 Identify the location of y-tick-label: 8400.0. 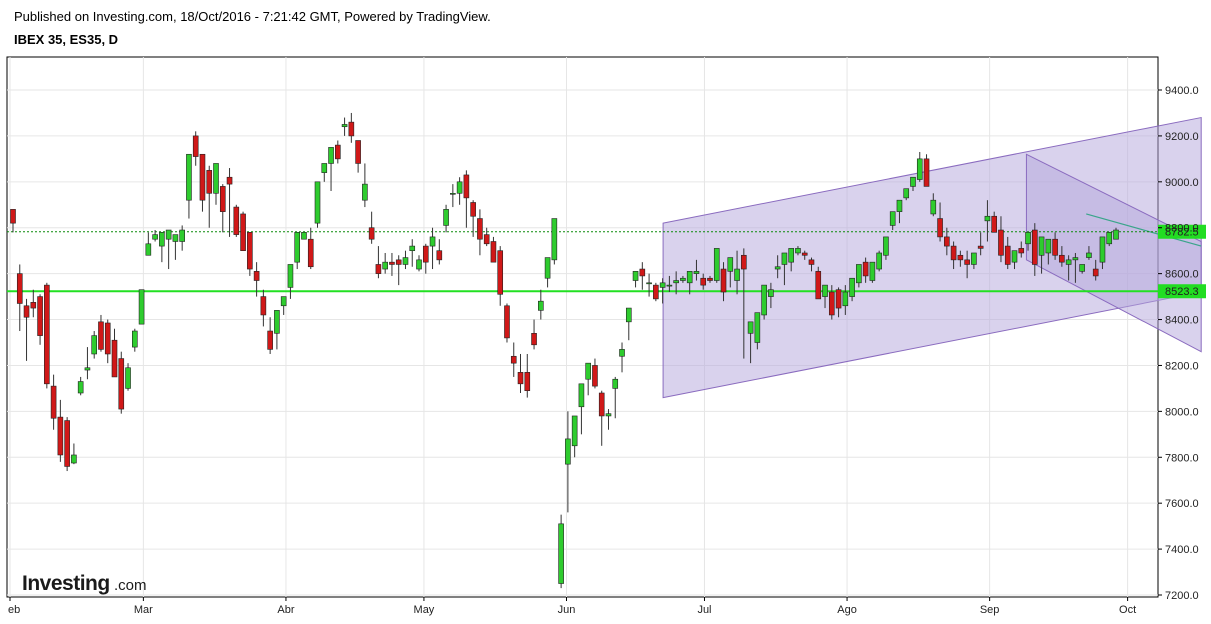
(1182, 321).